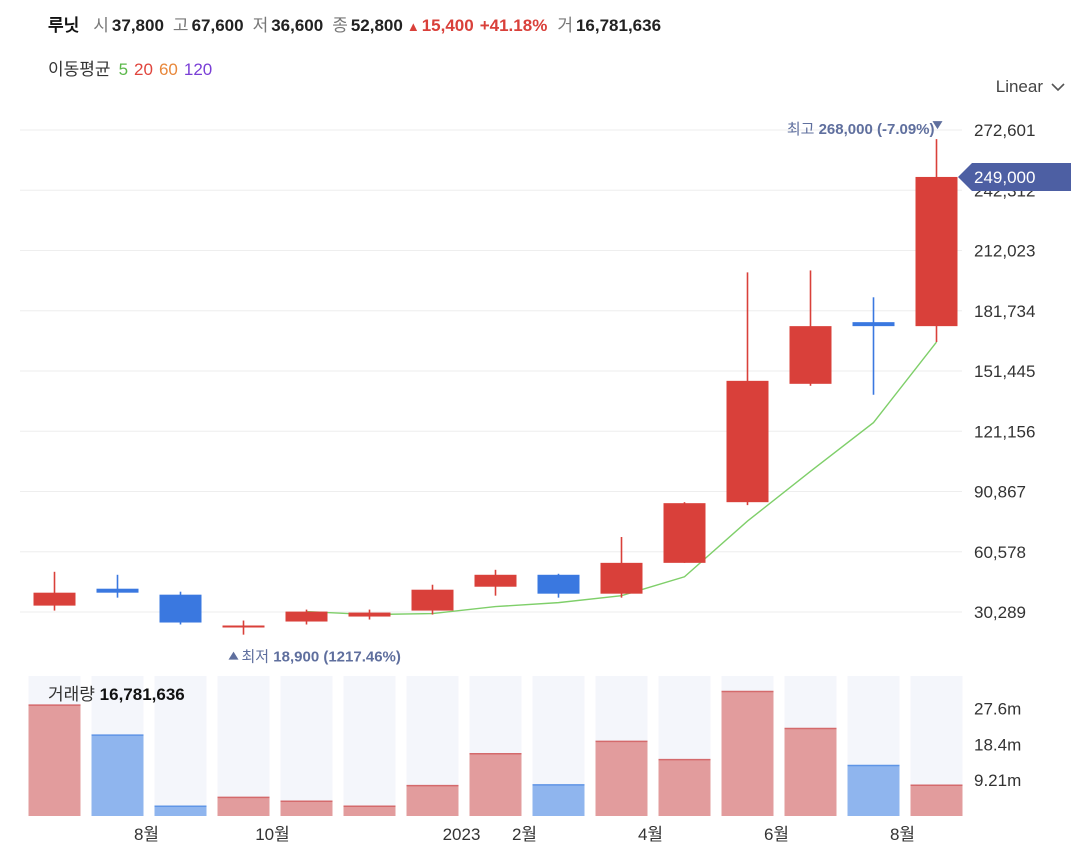 This screenshot has height=859, width=1071. I want to click on volume-bars, so click(495, 753).